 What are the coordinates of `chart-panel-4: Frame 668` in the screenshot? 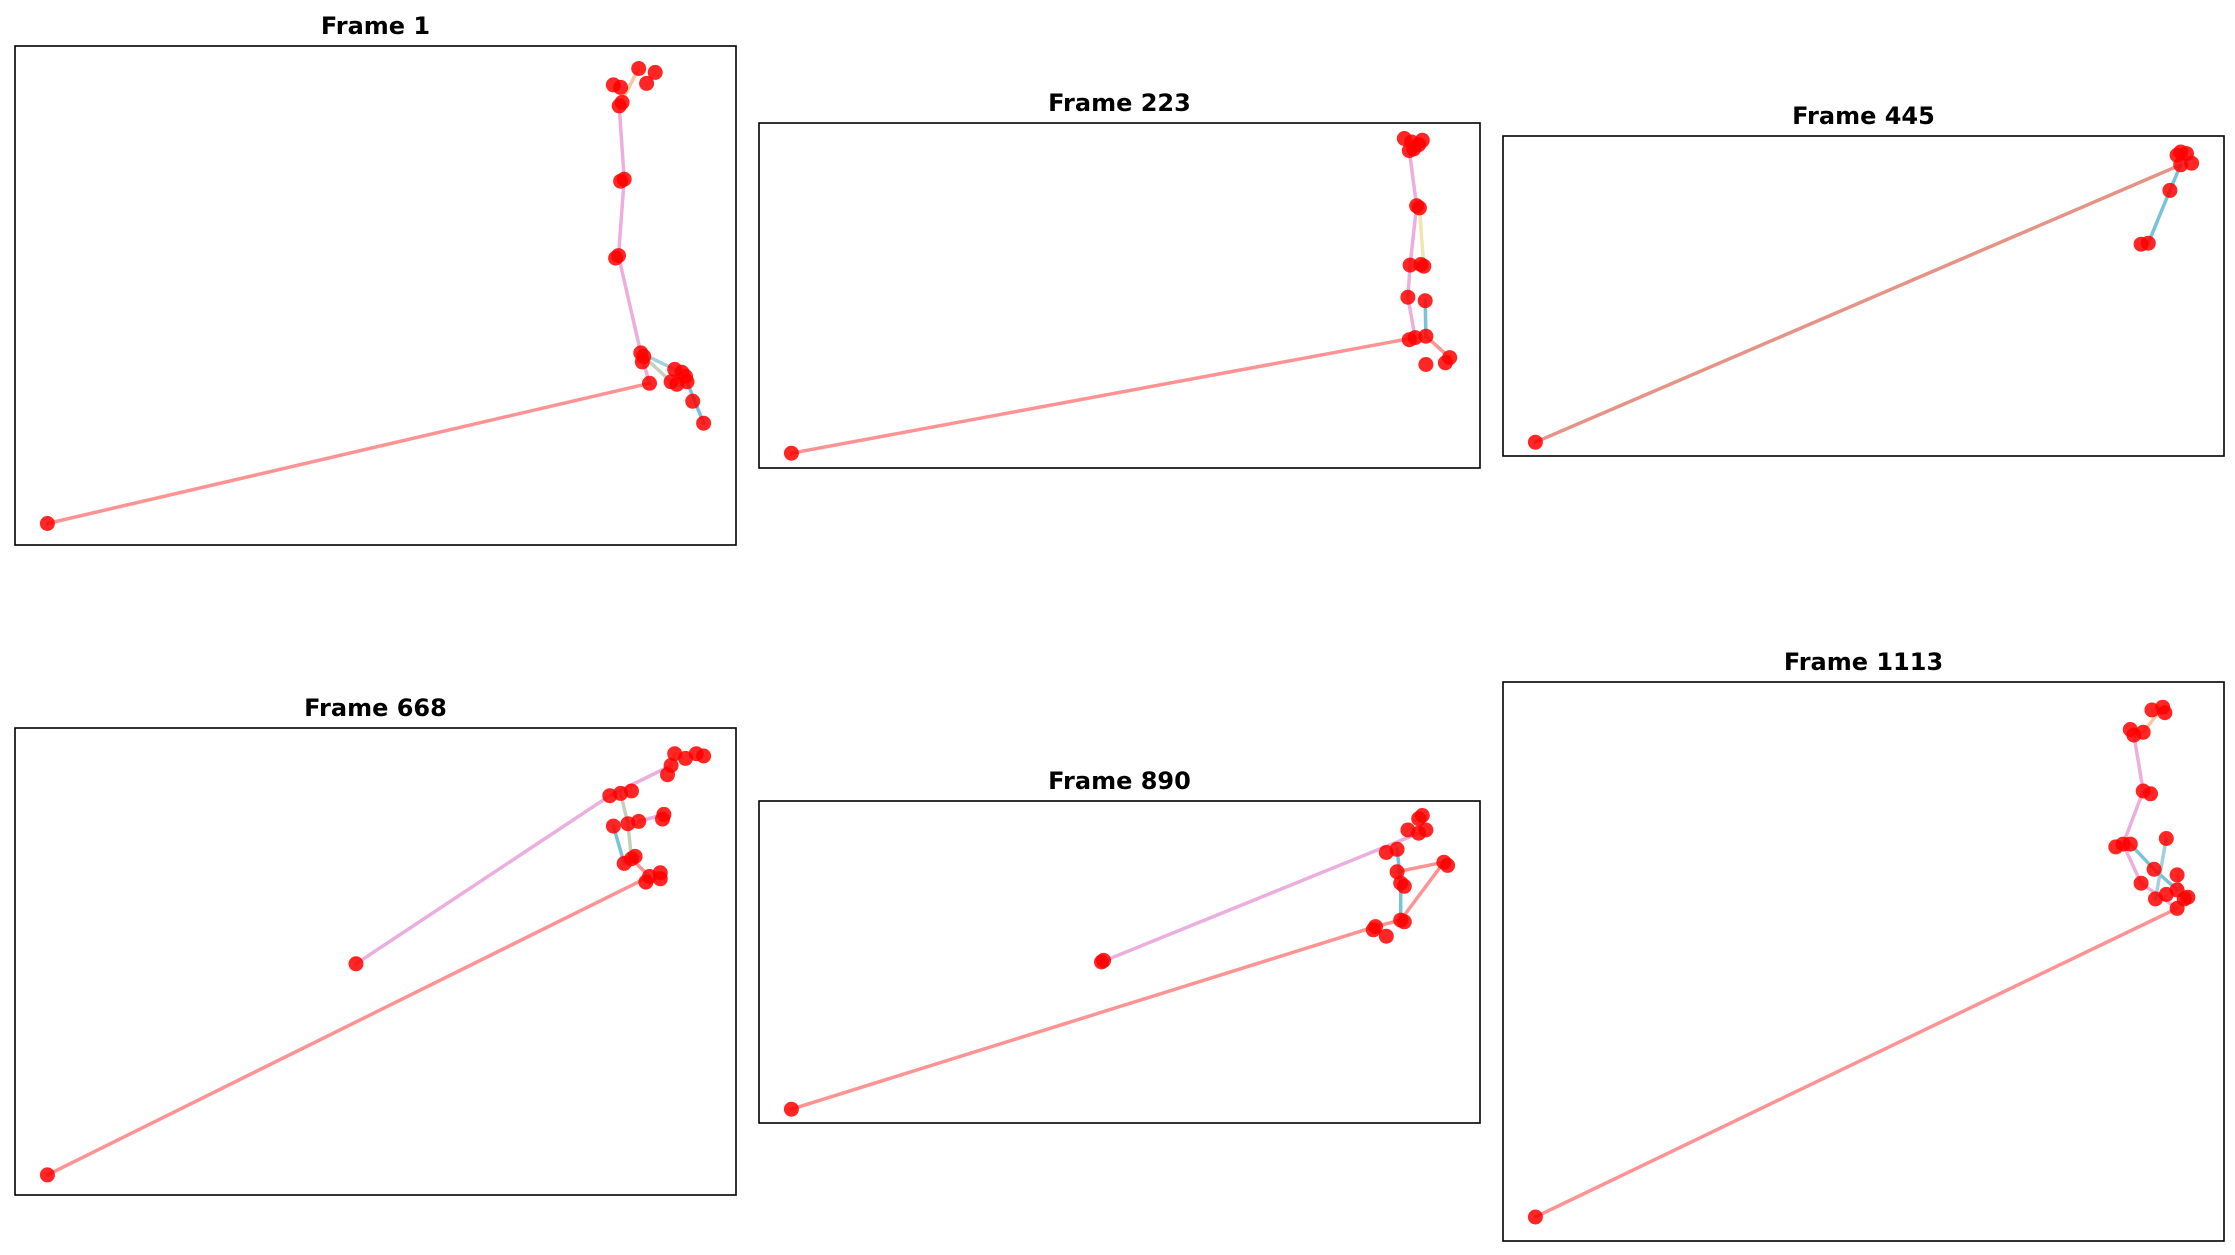 It's located at (375, 945).